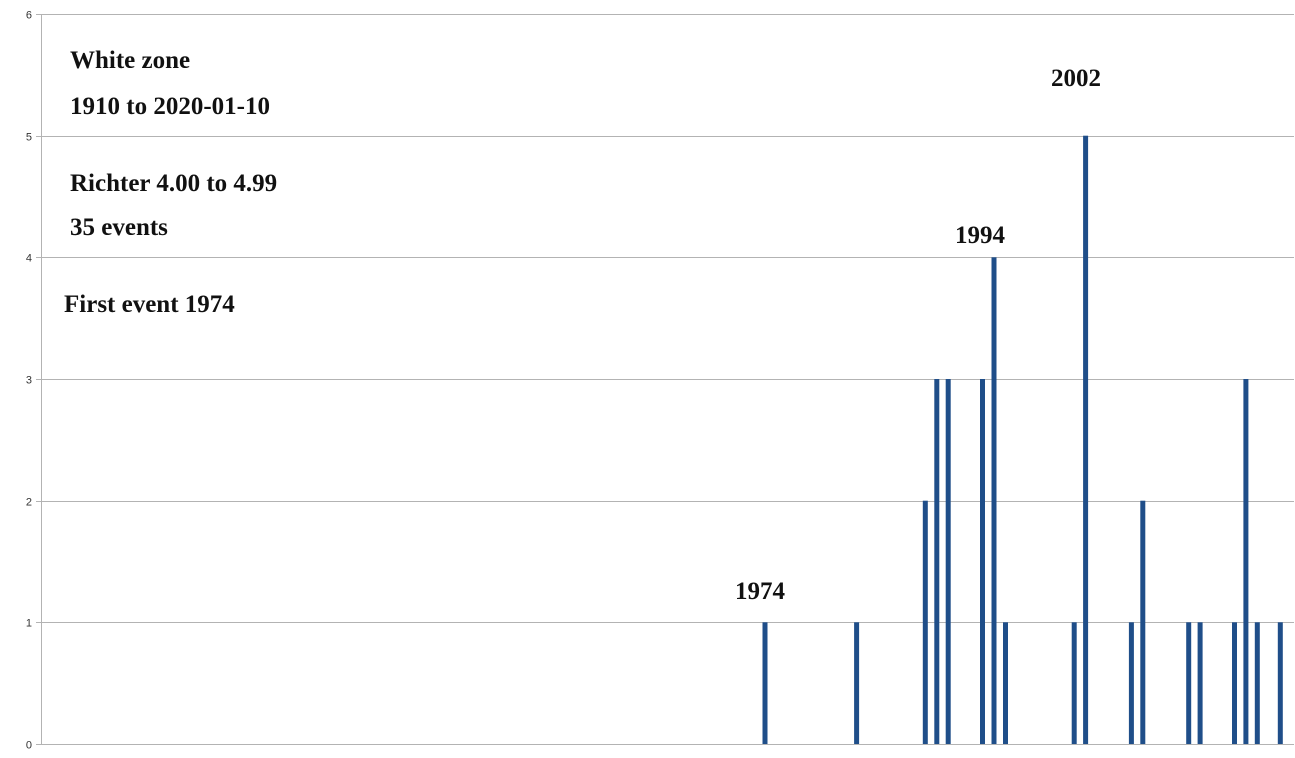 This screenshot has height=758, width=1295. I want to click on period-label: 1910 to 2020-01-10, so click(170, 106).